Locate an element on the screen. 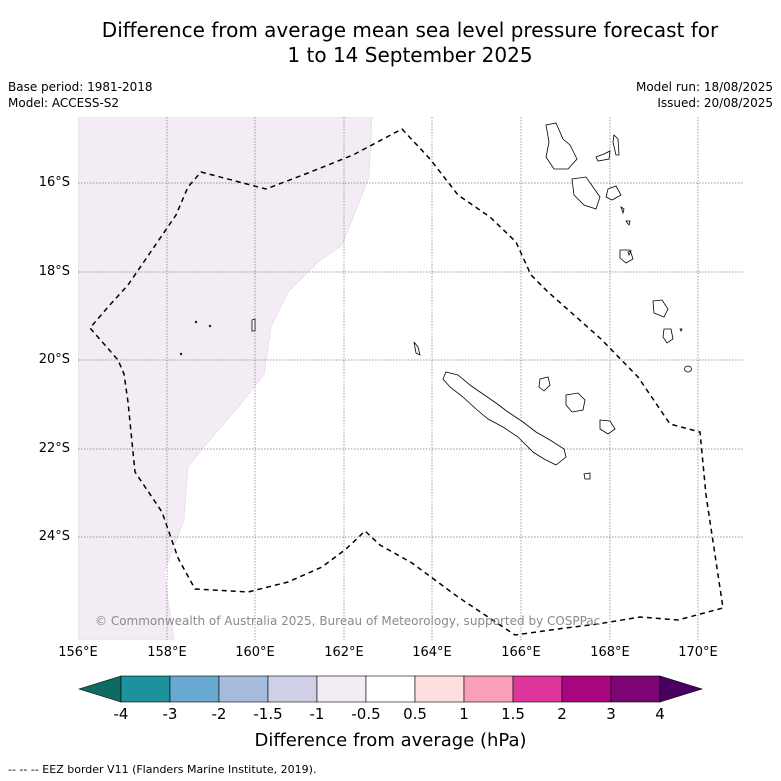 The height and width of the screenshot is (781, 781). lon-label-160e: 160°E is located at coordinates (255, 652).